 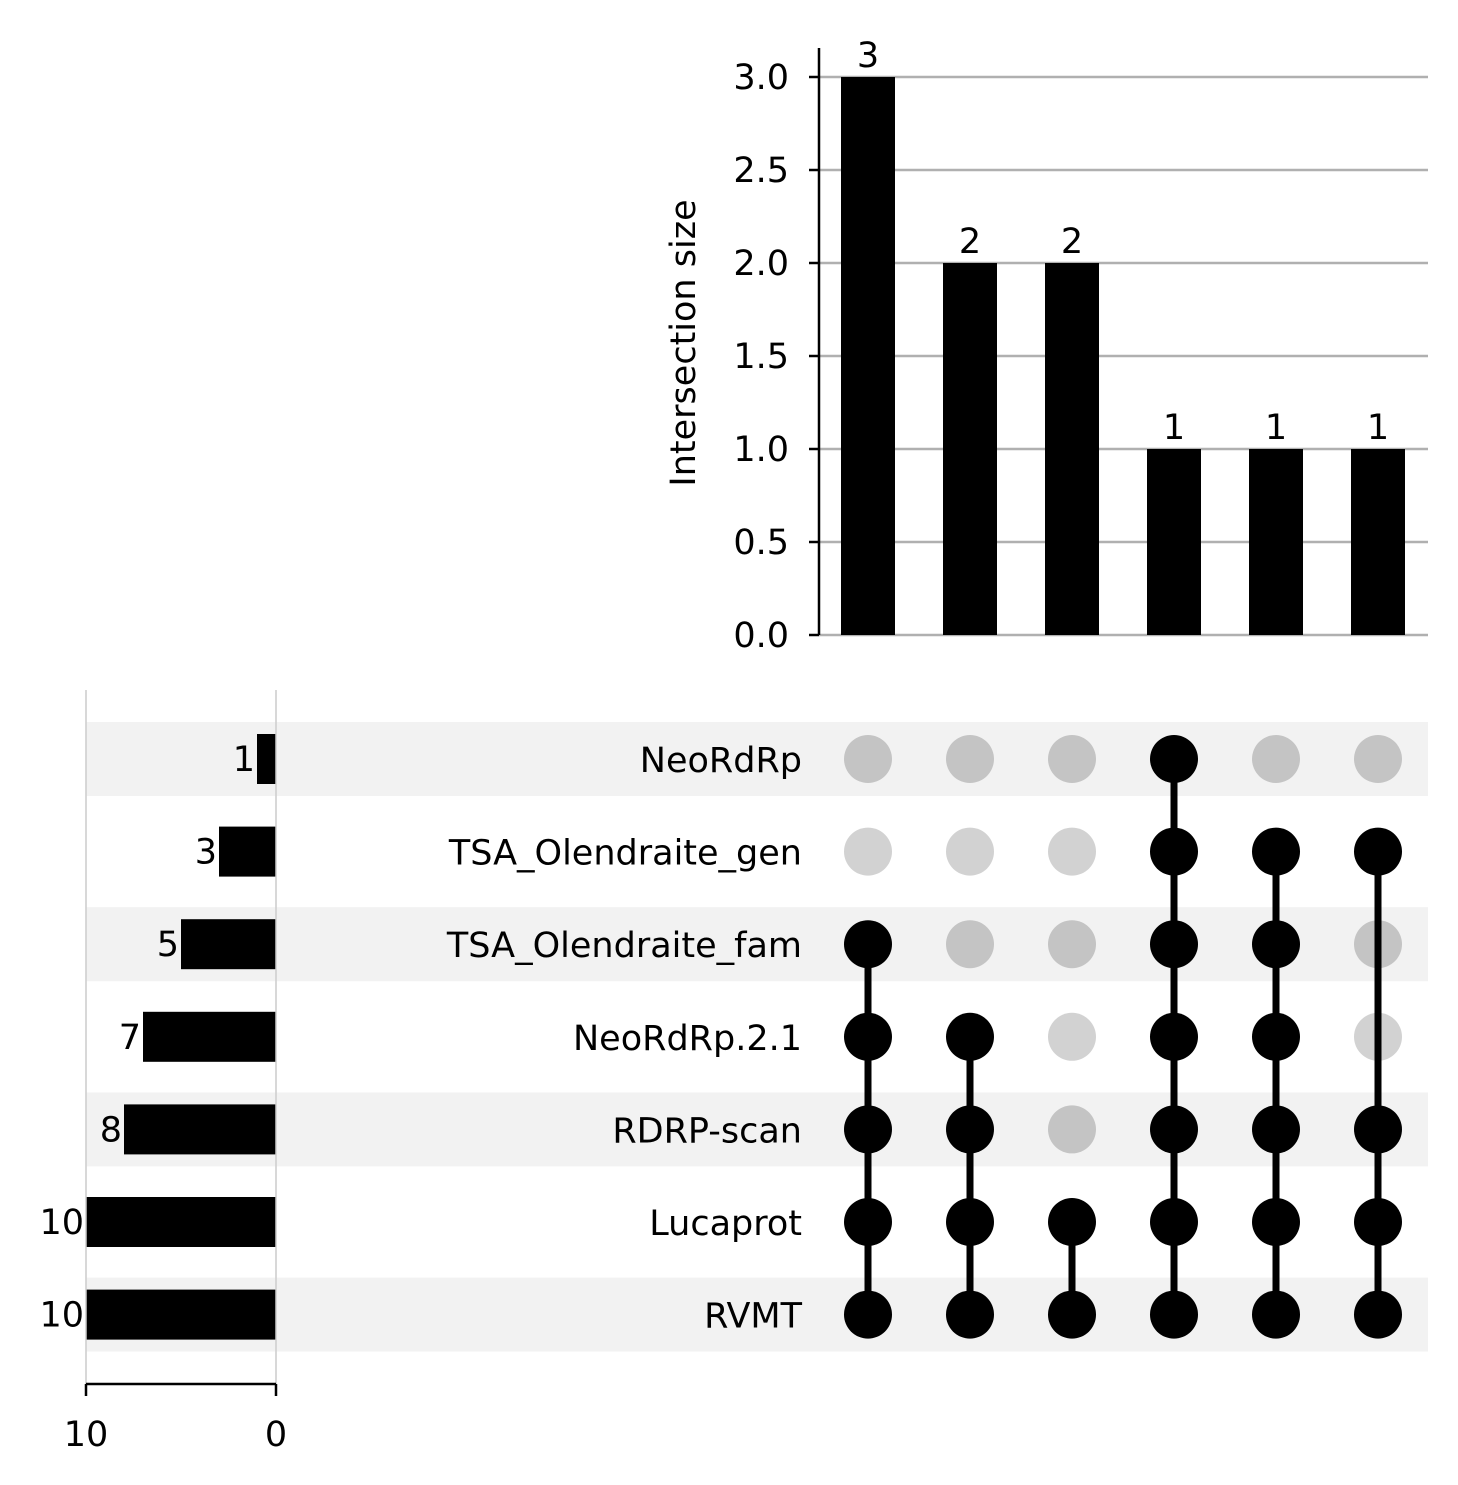 What do you see at coordinates (181, 1222) in the screenshot?
I see `set-size-bar-lucaprot` at bounding box center [181, 1222].